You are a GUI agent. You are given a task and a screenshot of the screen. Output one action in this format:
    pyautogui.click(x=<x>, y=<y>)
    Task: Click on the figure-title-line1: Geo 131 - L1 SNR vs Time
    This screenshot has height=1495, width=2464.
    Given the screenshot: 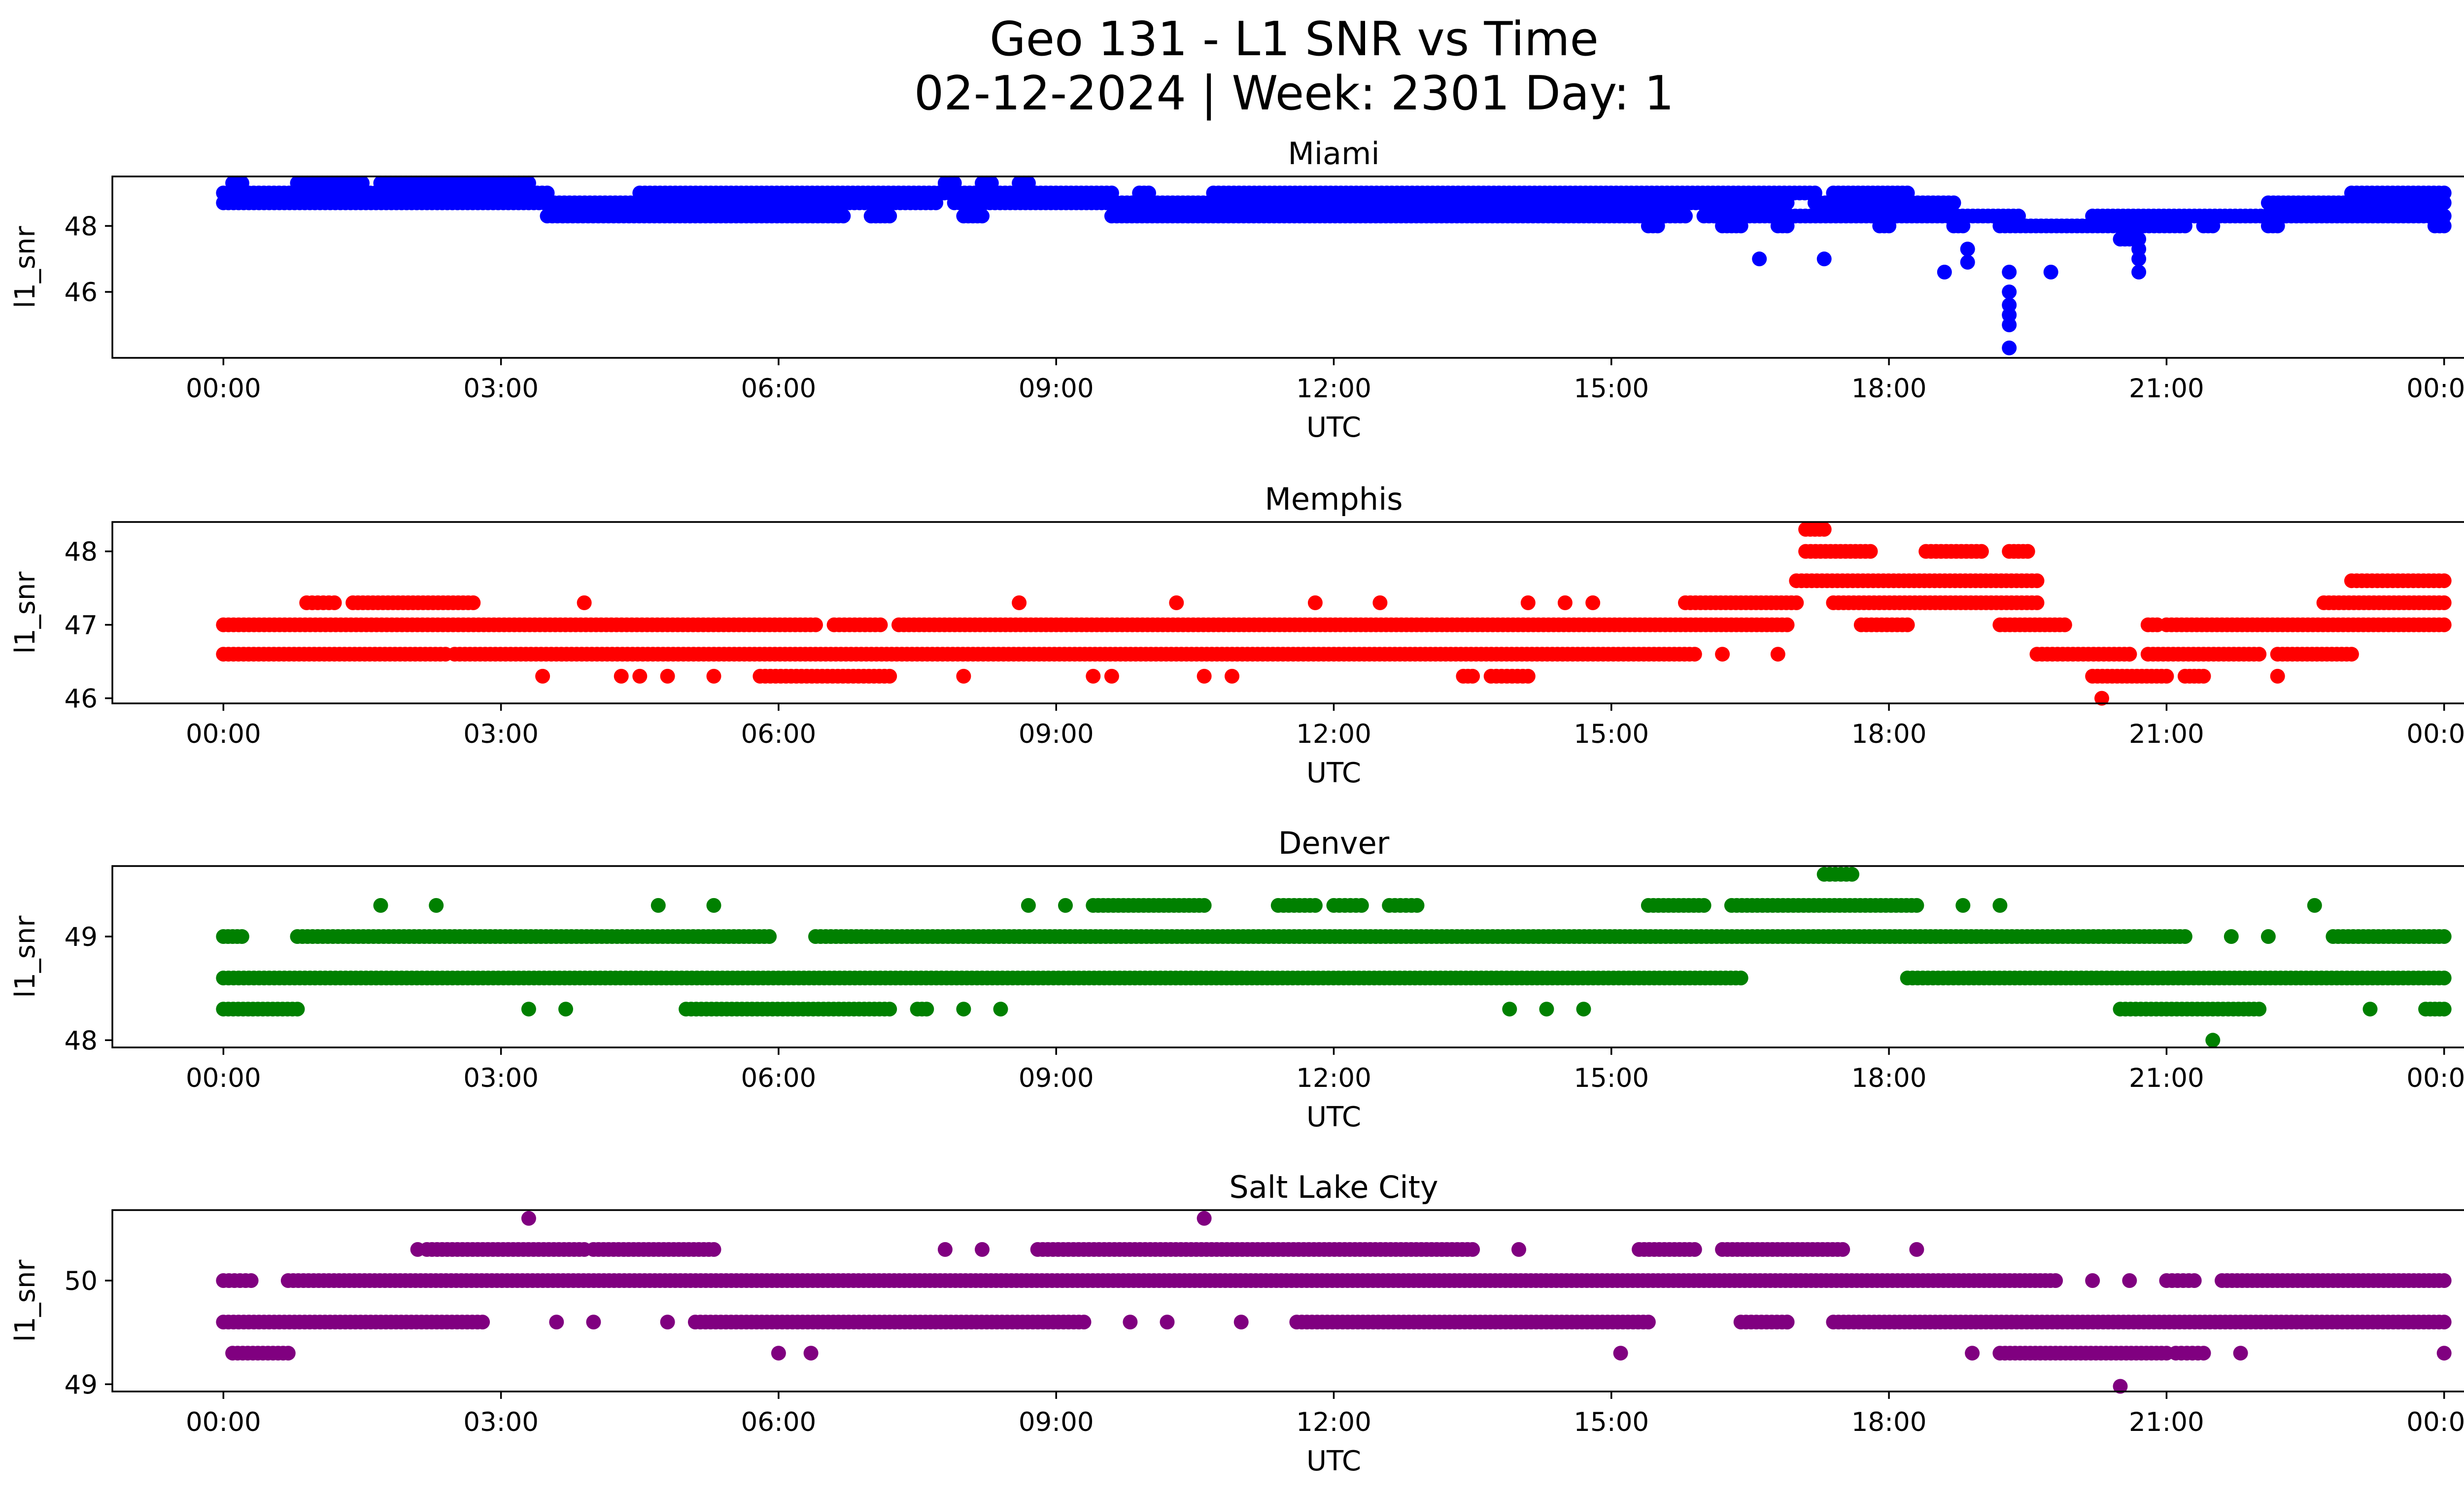 What is the action you would take?
    pyautogui.click(x=1294, y=39)
    